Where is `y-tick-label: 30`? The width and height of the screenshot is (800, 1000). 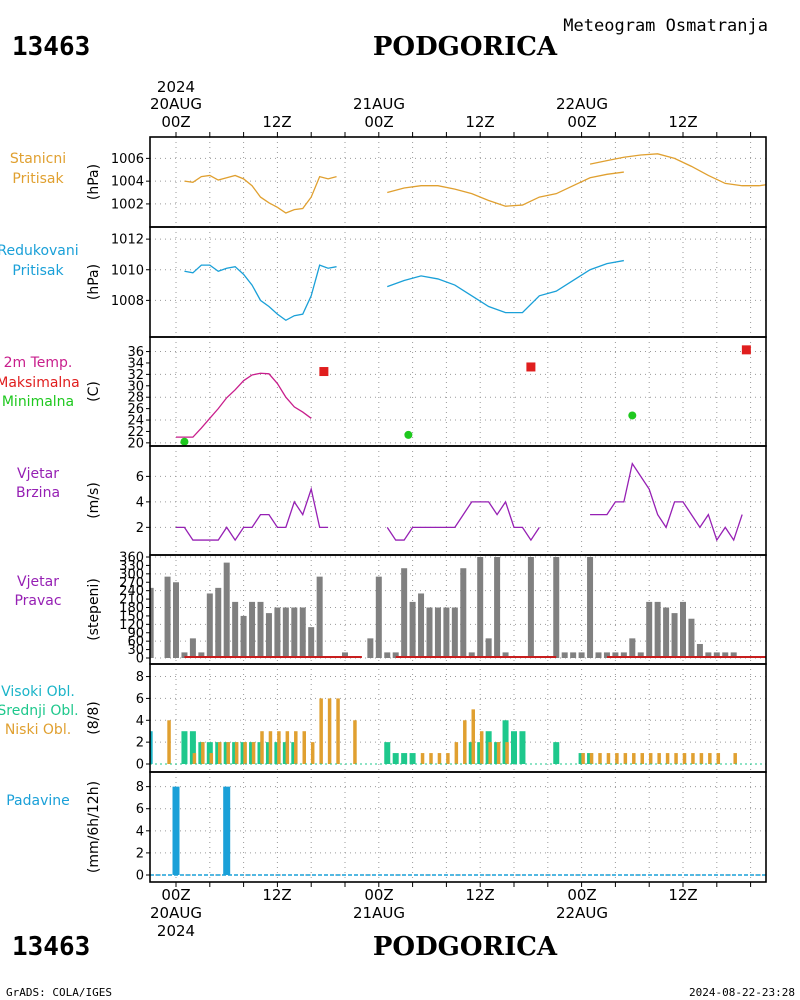 y-tick-label: 30 is located at coordinates (135, 386).